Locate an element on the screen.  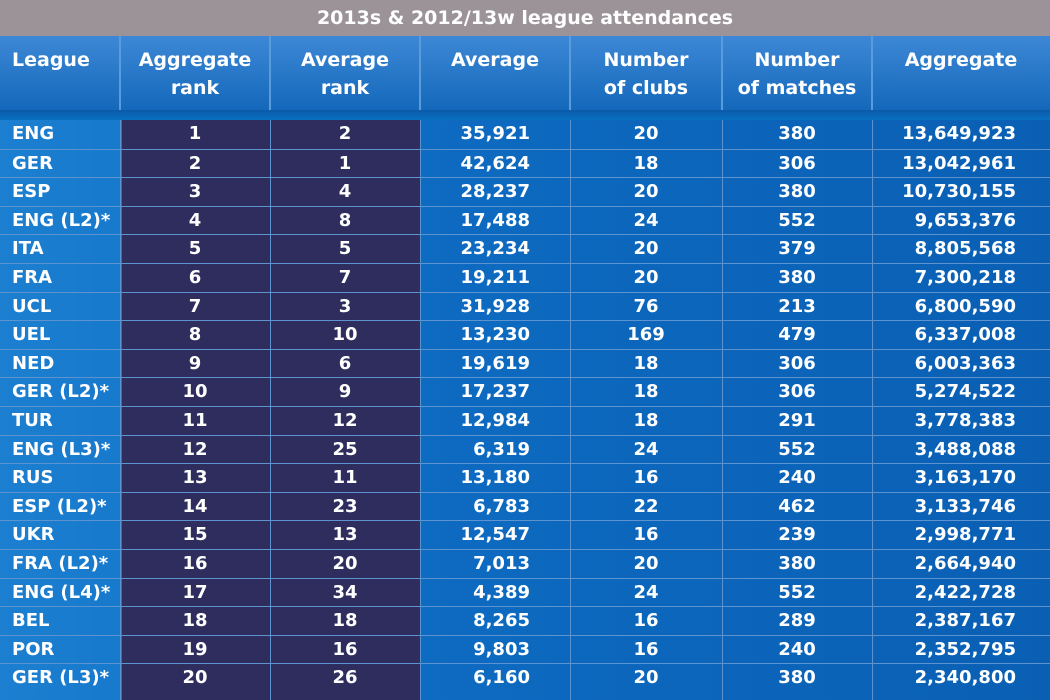
cell-average: 6,783 is located at coordinates (501, 506).